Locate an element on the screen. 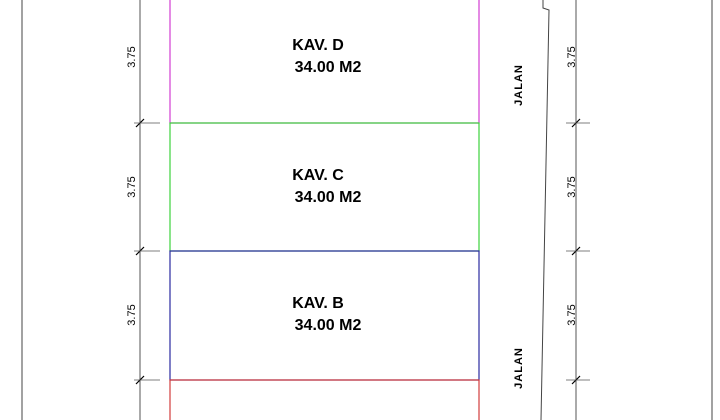 The width and height of the screenshot is (720, 420). road-edge is located at coordinates (545, 210).